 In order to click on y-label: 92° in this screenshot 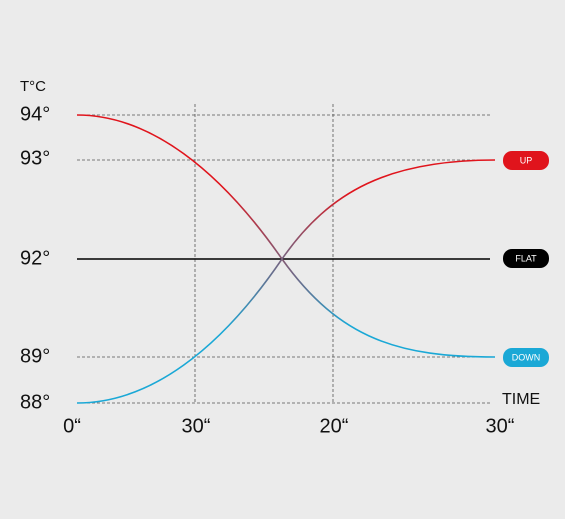, I will do `click(35, 258)`.